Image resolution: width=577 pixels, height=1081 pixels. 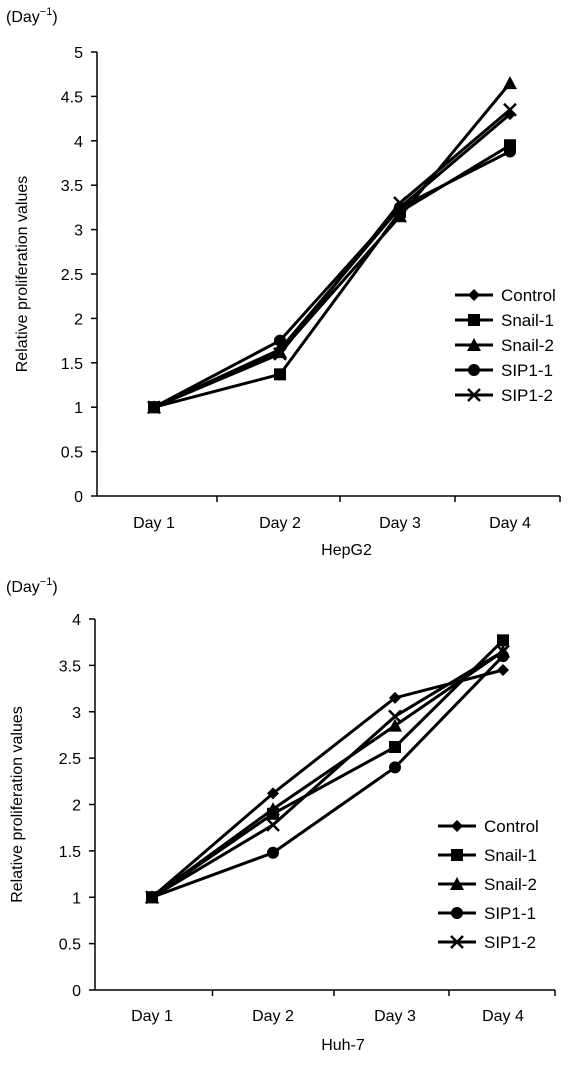 What do you see at coordinates (346, 550) in the screenshot?
I see `x-axis-title: HepG2` at bounding box center [346, 550].